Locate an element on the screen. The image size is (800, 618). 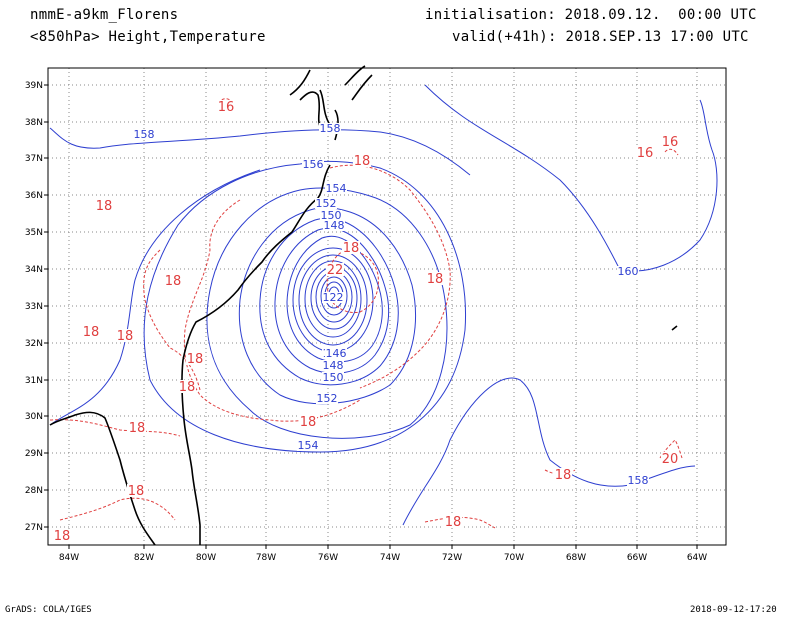
height-label: 160 is located at coordinates (628, 271).